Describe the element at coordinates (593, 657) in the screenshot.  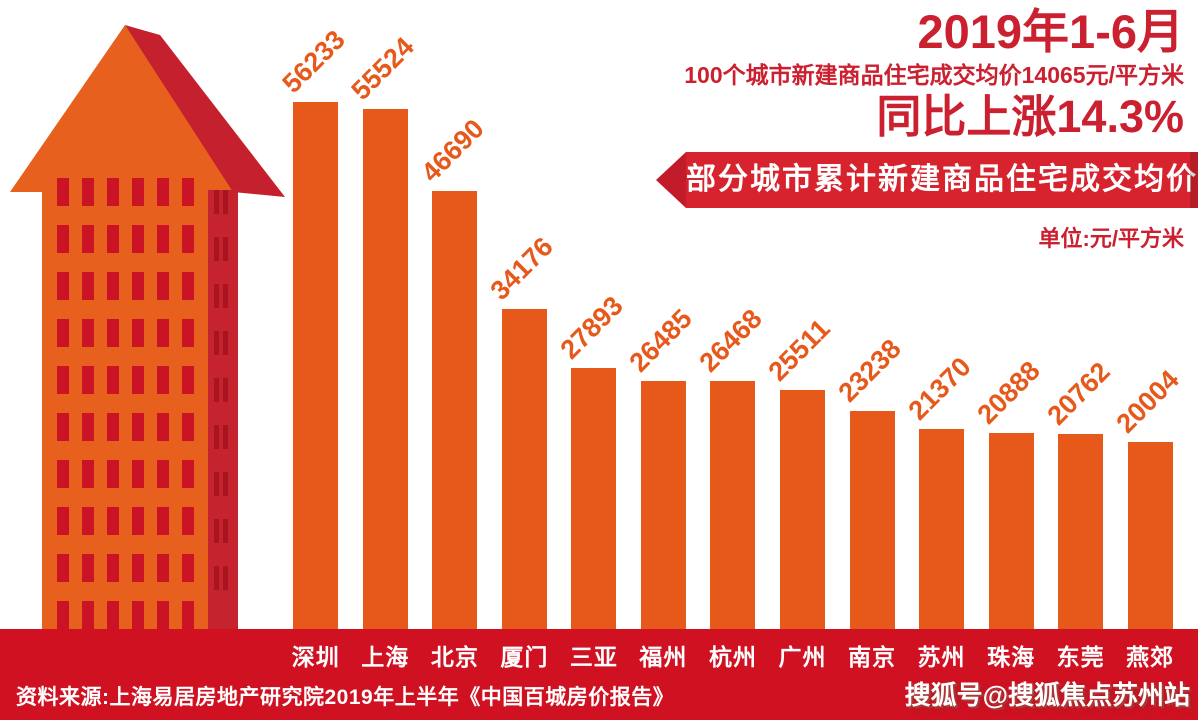
I see `city-label: 三亚` at that location.